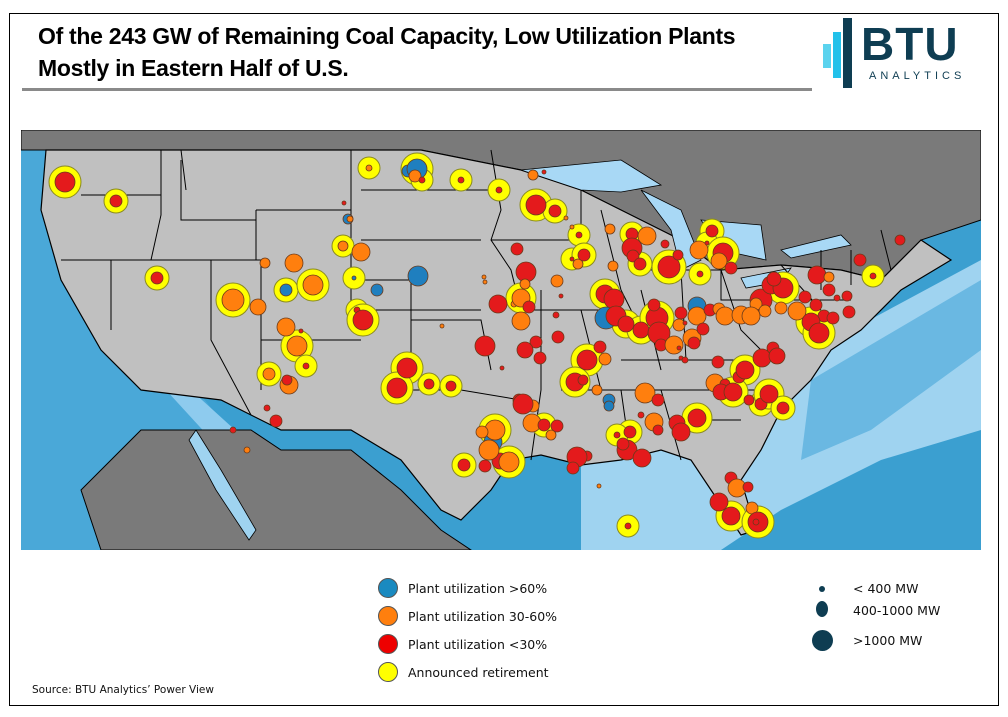 The image size is (1008, 717). Describe the element at coordinates (193, 68) in the screenshot. I see `chart-title-line2: Mostly in Eastern Half of U.S.` at that location.